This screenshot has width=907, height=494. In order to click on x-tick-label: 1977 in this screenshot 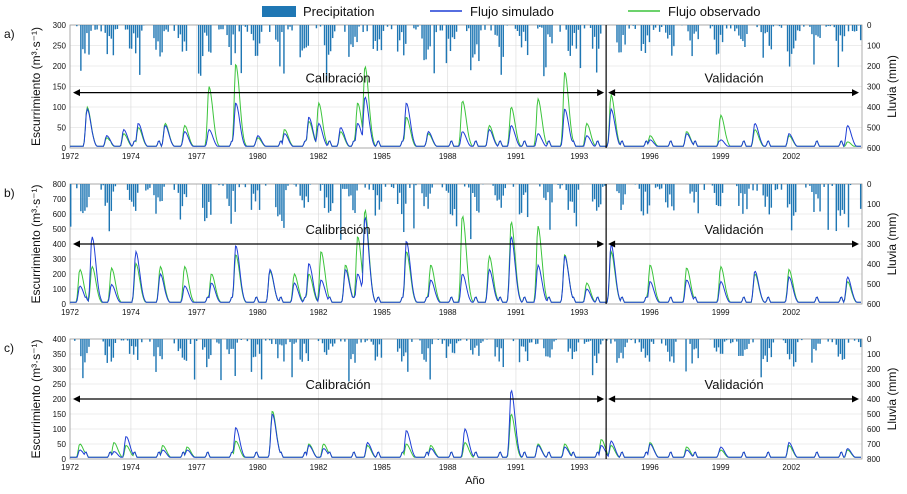, I will do `click(197, 312)`.